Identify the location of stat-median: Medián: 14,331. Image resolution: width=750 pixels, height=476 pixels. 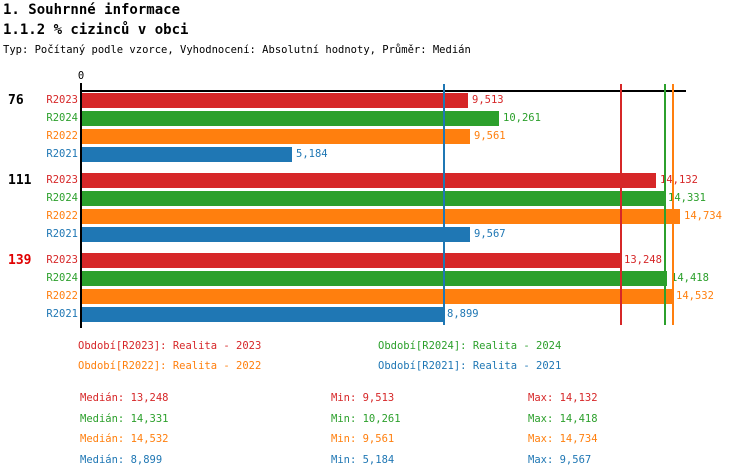
(124, 418).